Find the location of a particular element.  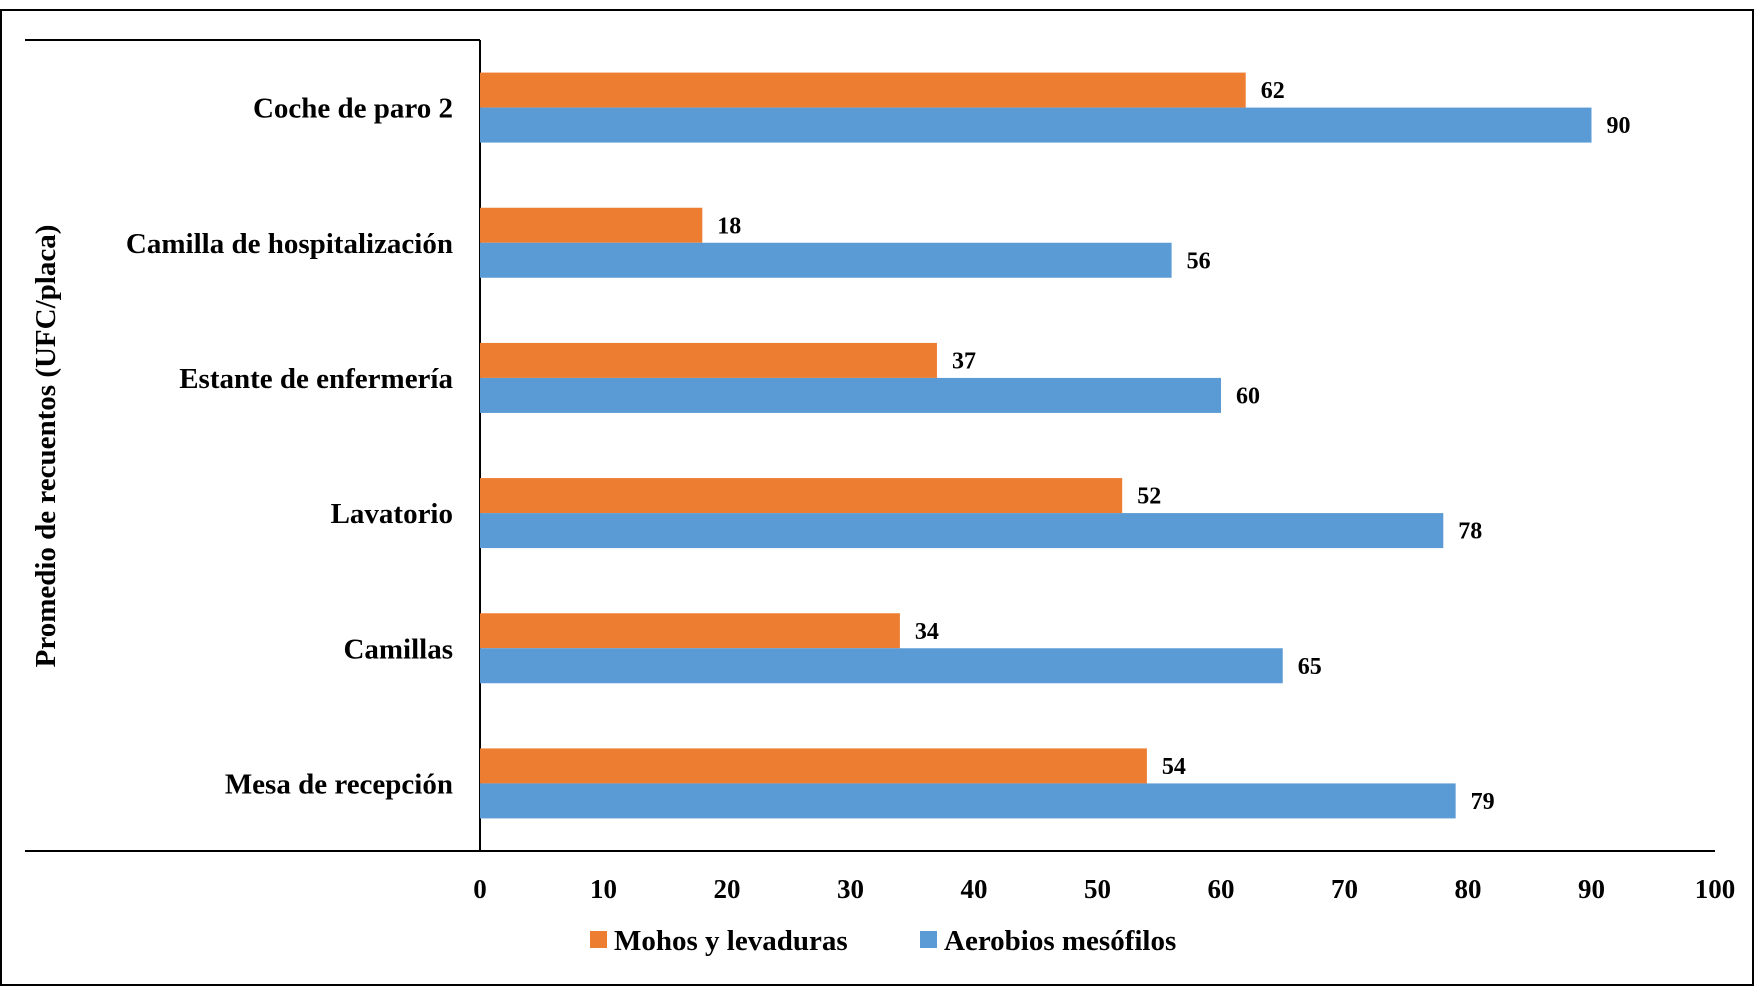

x-tick-label: 0 is located at coordinates (480, 889).